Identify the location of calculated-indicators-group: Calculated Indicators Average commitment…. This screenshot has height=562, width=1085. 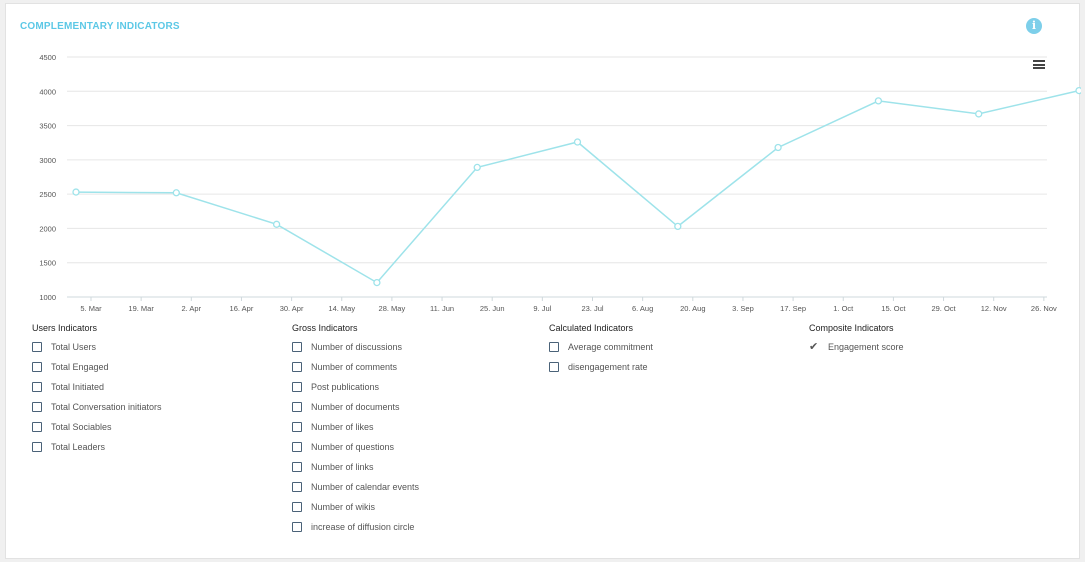
(601, 352).